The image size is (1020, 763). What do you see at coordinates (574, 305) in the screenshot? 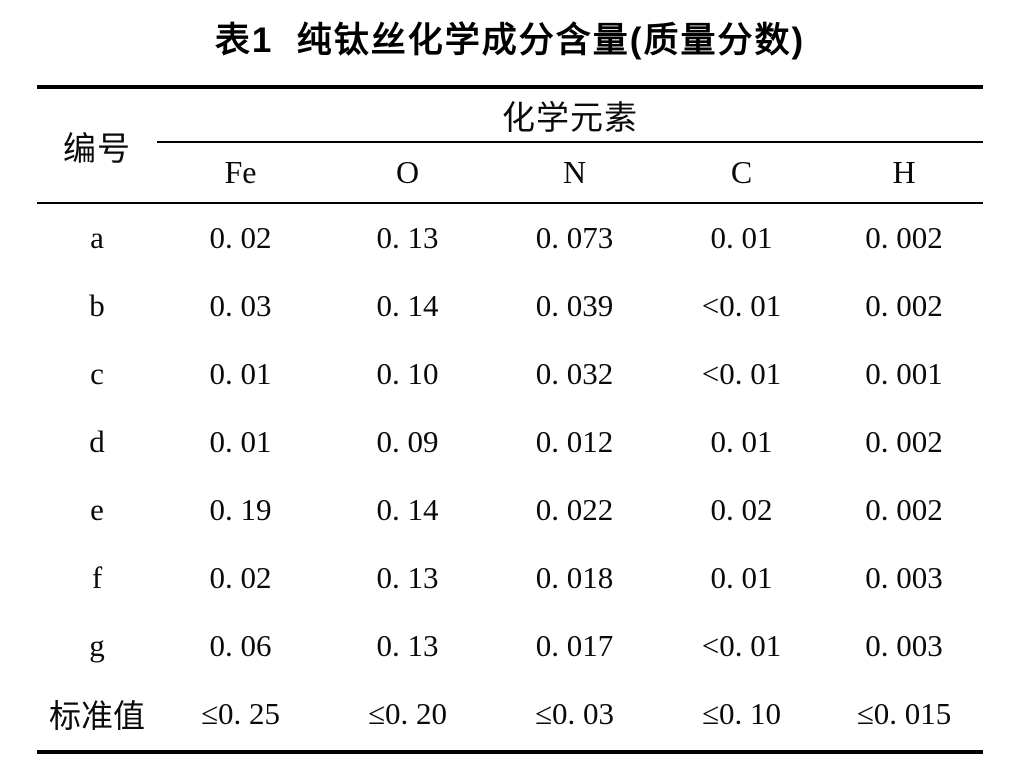
I see `cell-n: 0. 039` at bounding box center [574, 305].